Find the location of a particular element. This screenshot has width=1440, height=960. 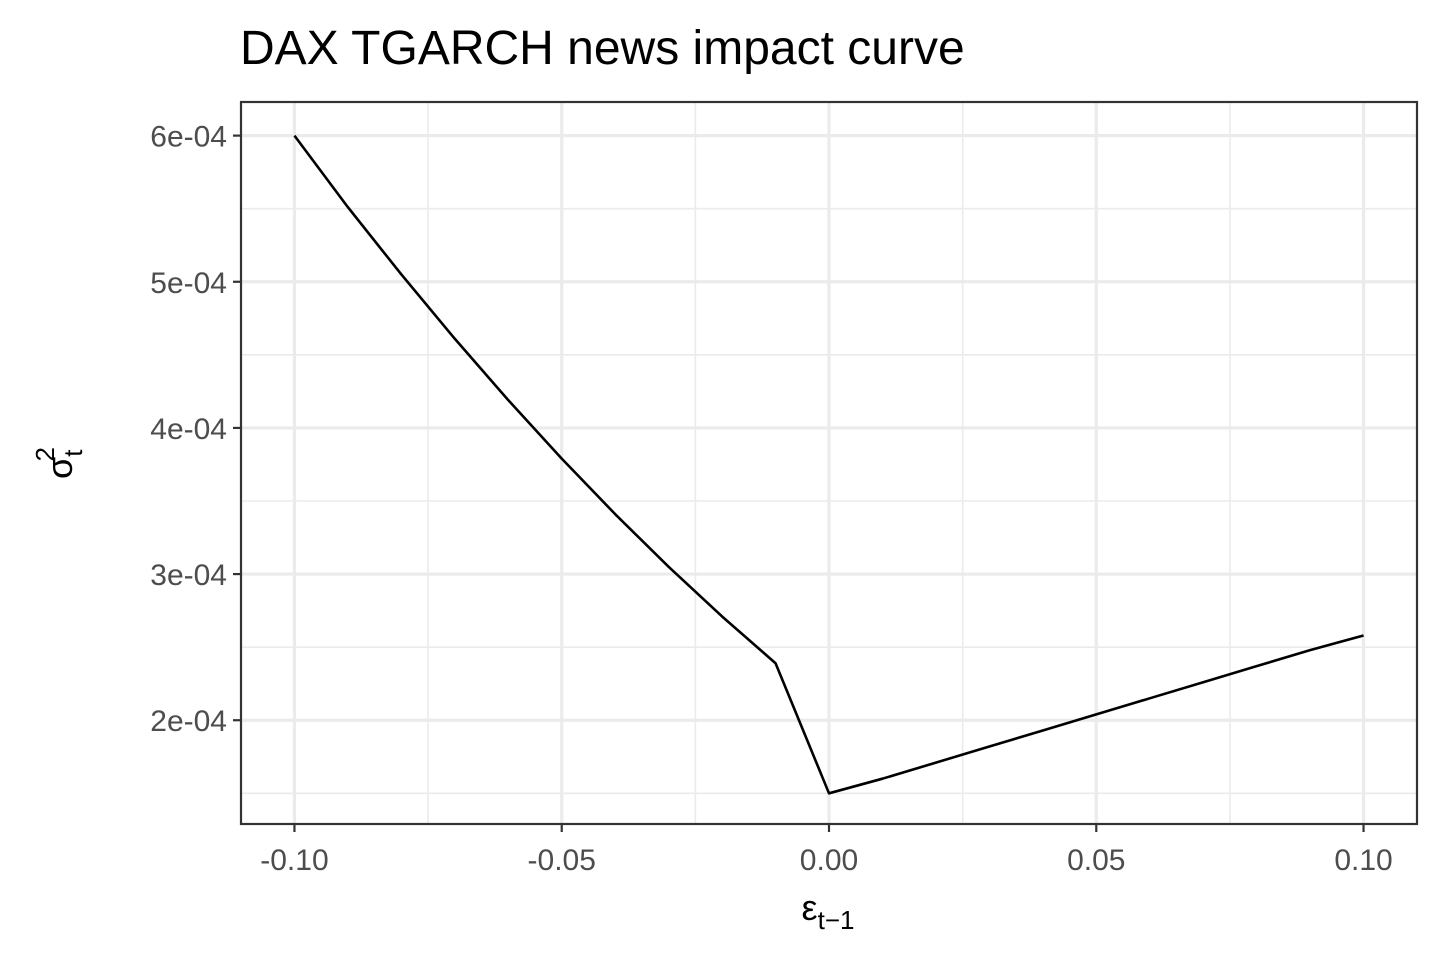

y-tick-label: 6e-04 is located at coordinates (188, 137).